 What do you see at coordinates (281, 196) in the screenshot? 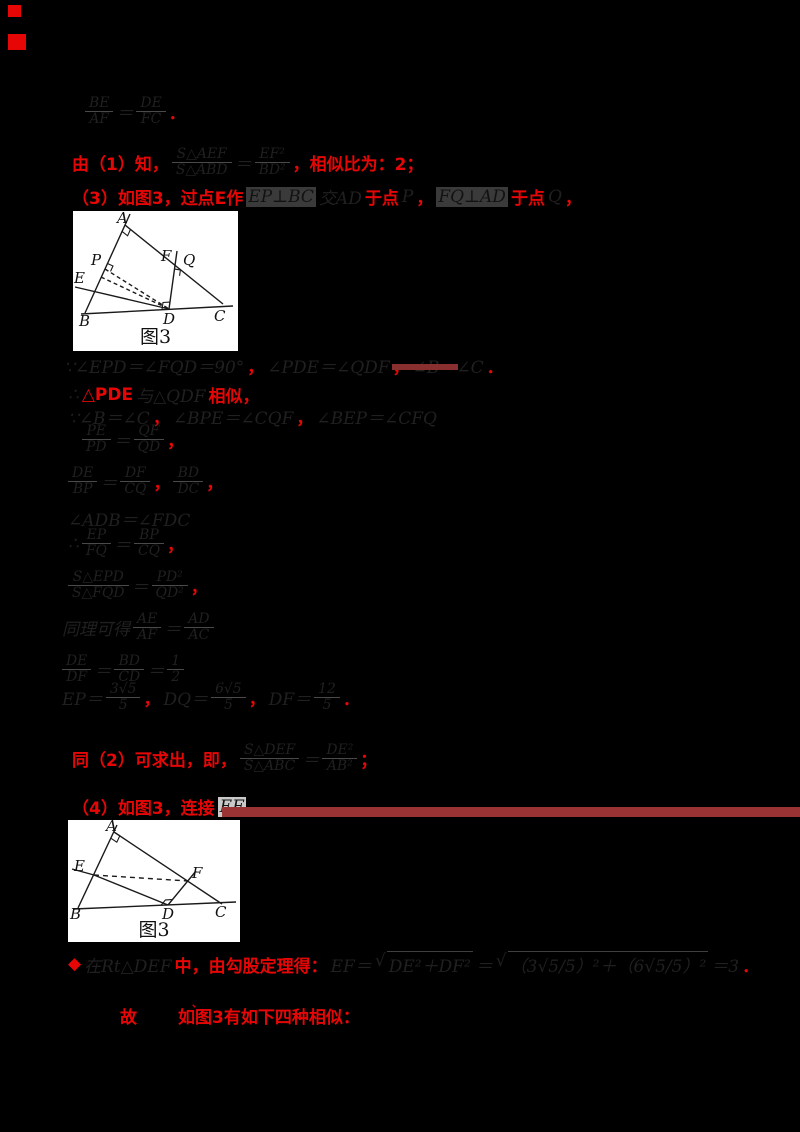
I see `text-fragment: EP⊥BC` at bounding box center [281, 196].